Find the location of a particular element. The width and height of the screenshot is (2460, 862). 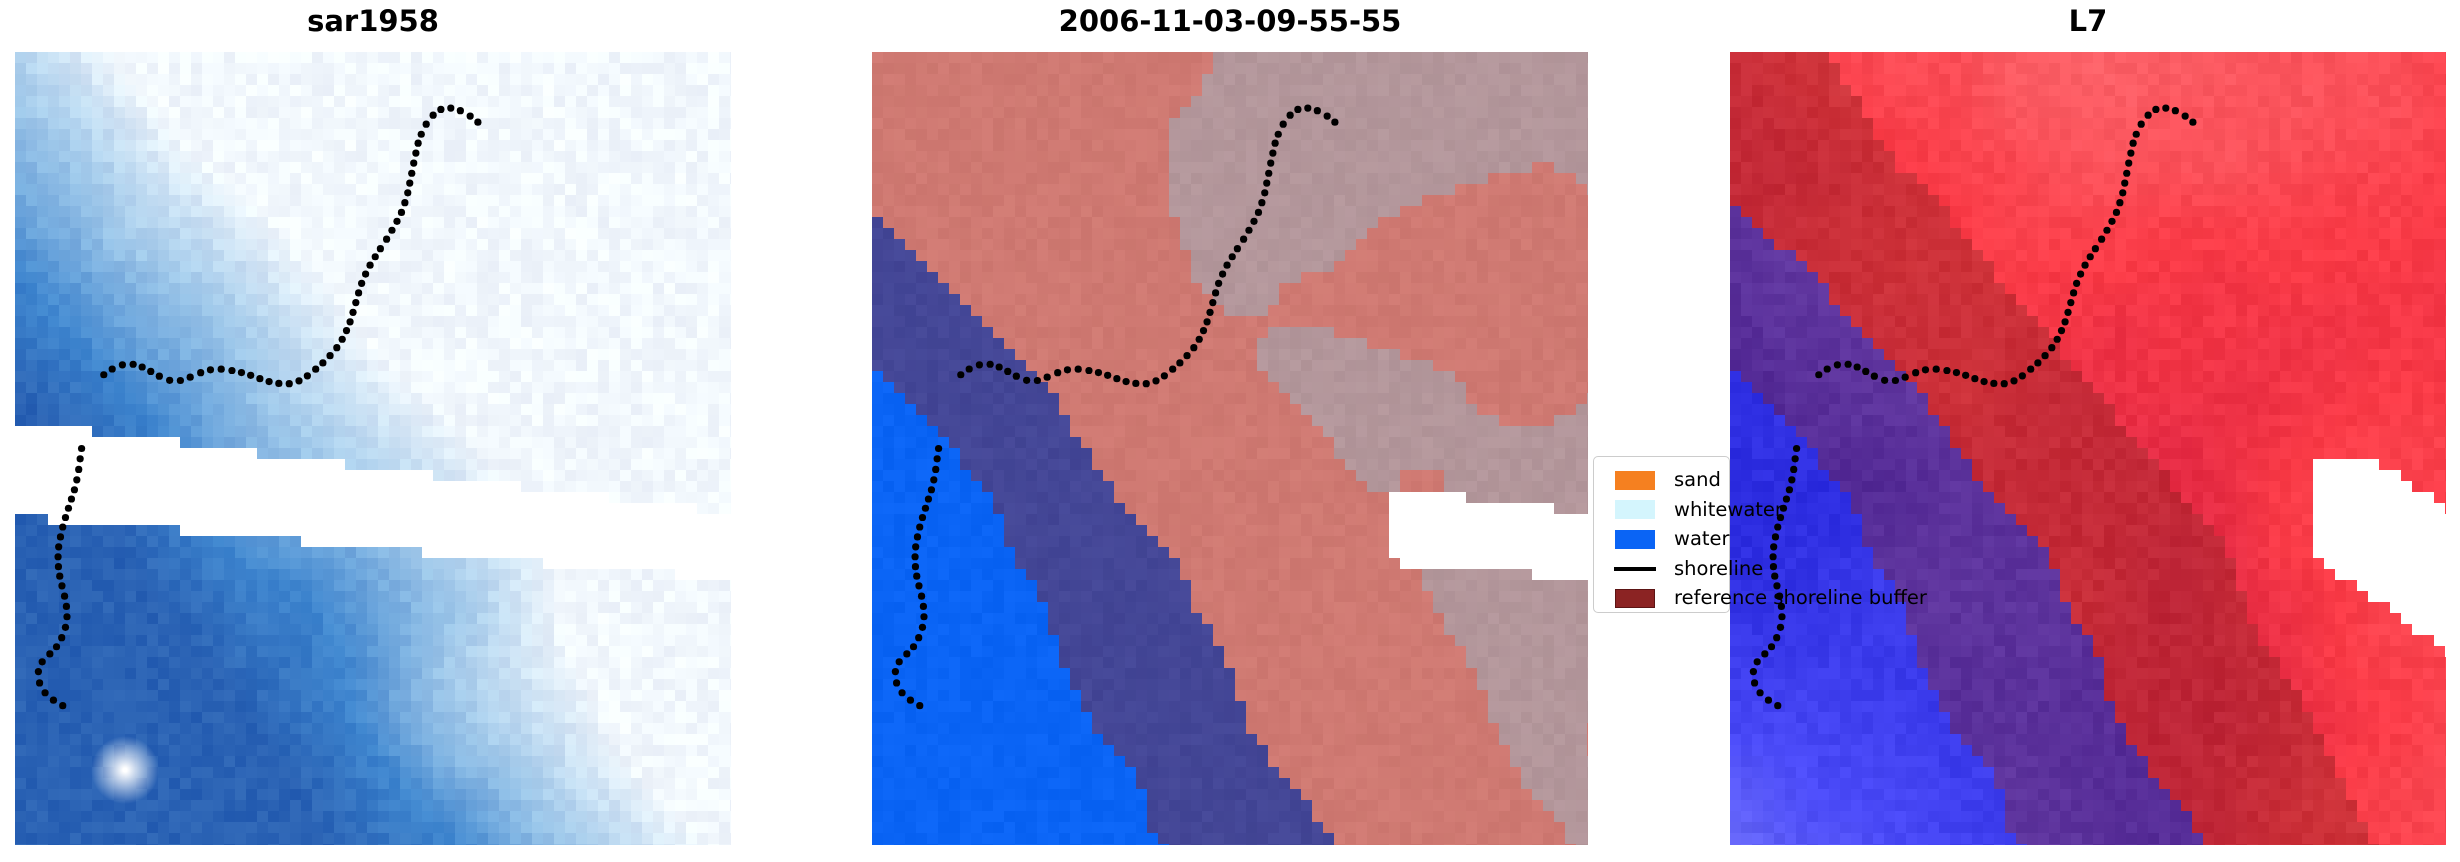

panel-title-classified: 2006-11-03-09-55-55 is located at coordinates (1230, 21).